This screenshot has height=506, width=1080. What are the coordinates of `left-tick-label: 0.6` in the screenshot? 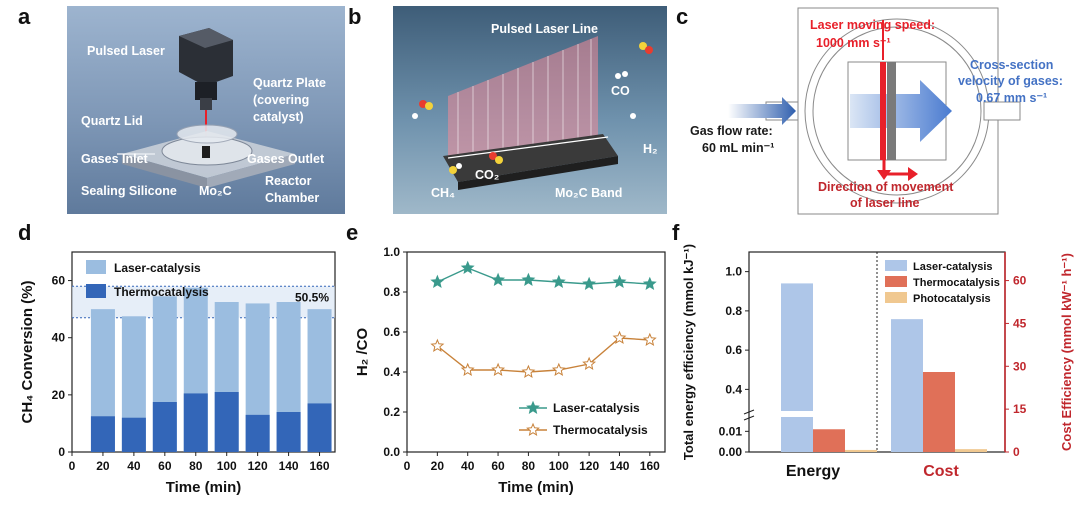 It's located at (733, 350).